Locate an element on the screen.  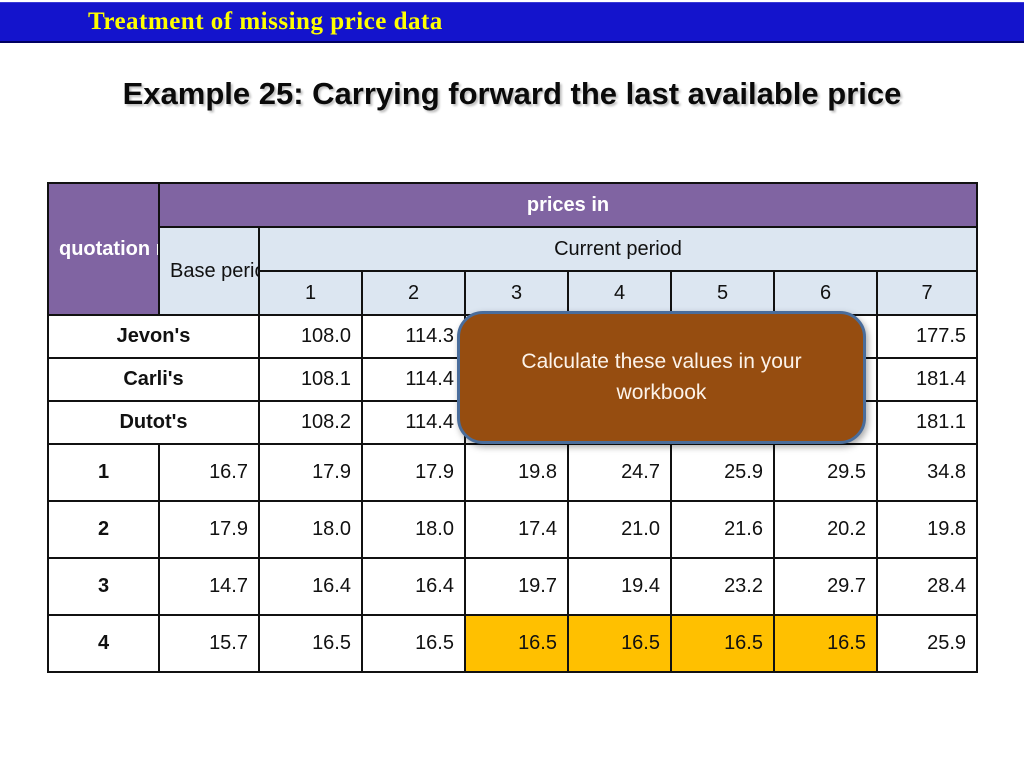
slide-header-bar: Treatment of missing price data is located at coordinates (512, 22).